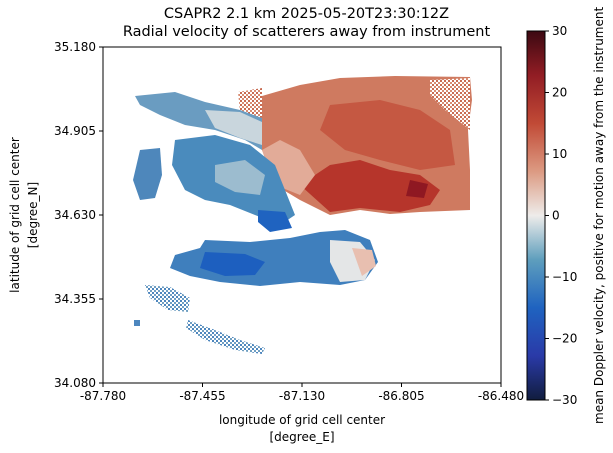 Image resolution: width=613 pixels, height=453 pixels. Describe the element at coordinates (306, 14) in the screenshot. I see `chart-title: CSAPR2 2.1 km 2025-05-20T23:30:12Z` at that location.